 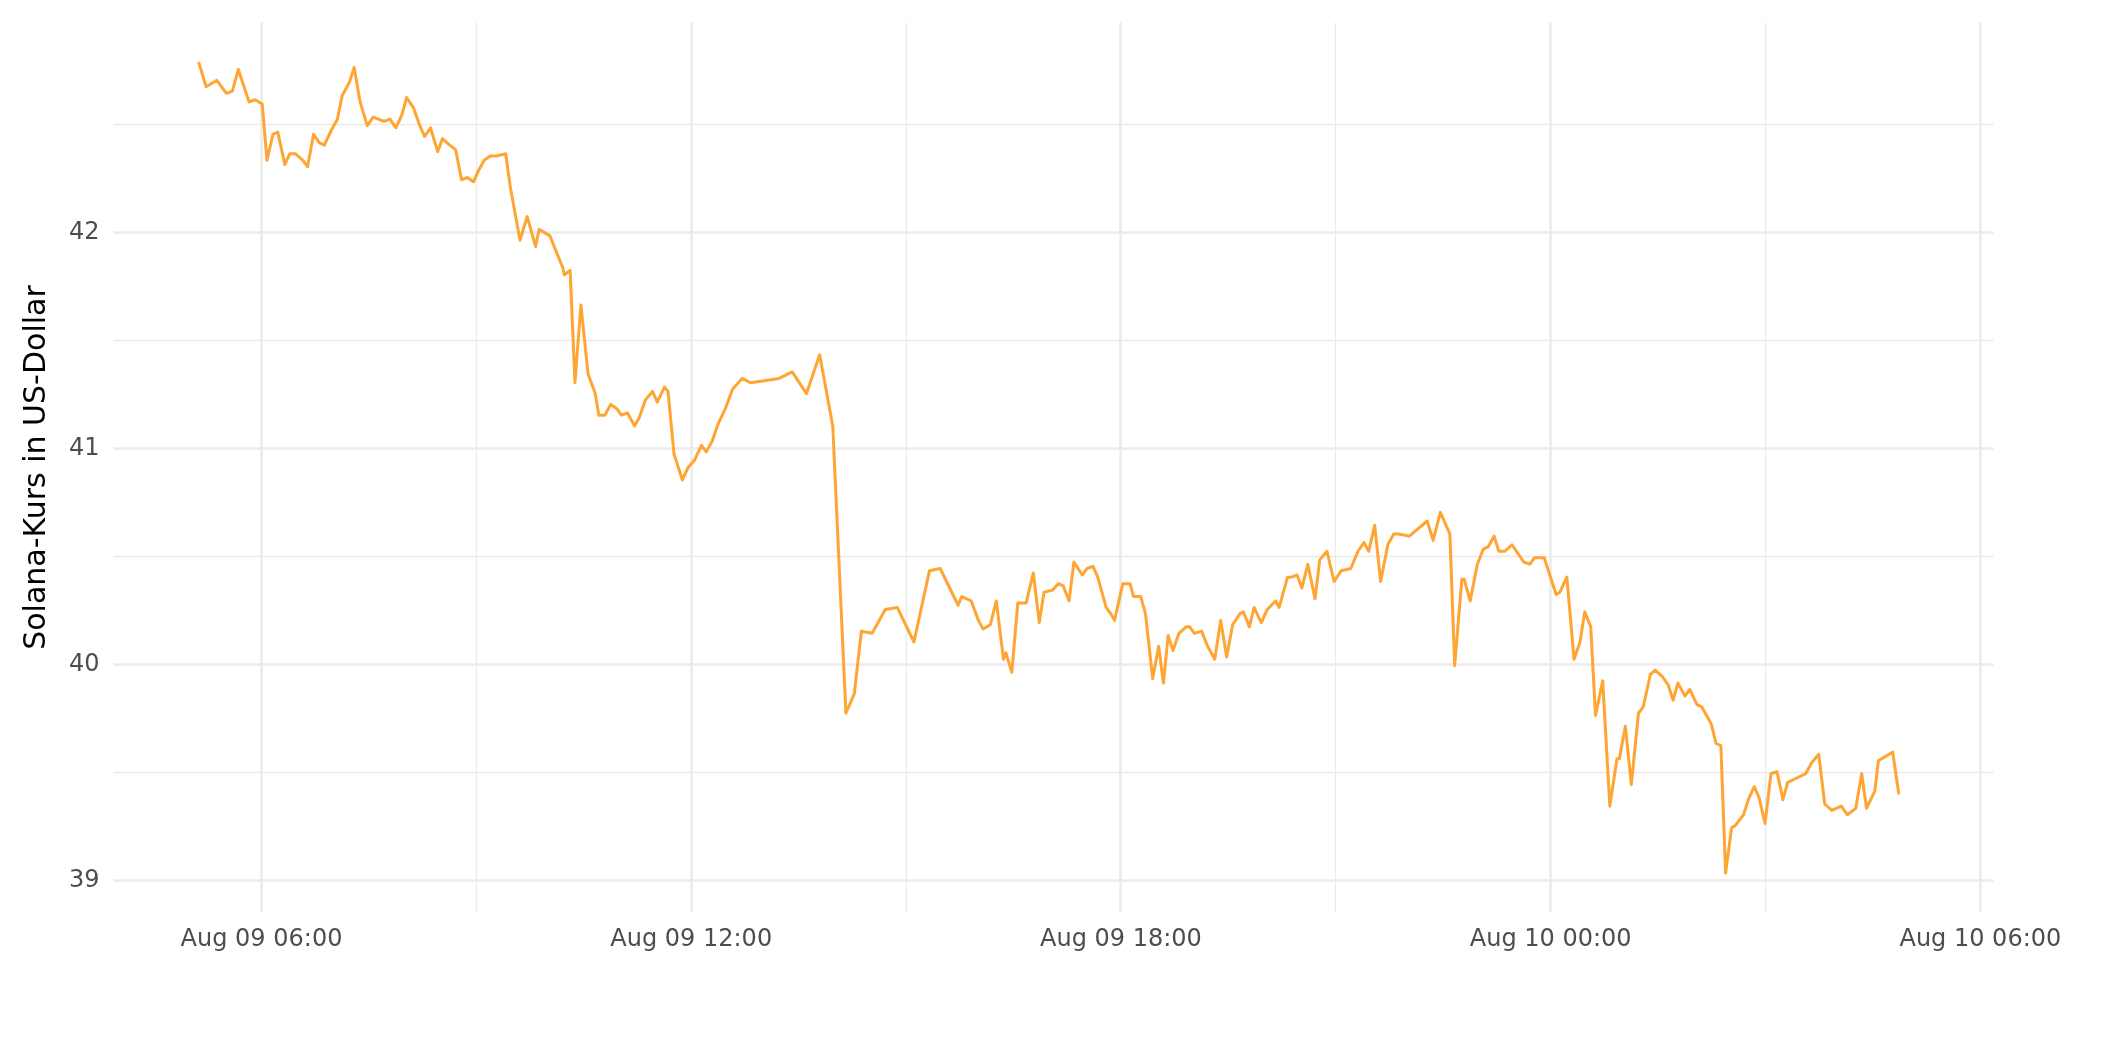 What do you see at coordinates (1980, 937) in the screenshot?
I see `x-tick-label: Aug 10 06:00` at bounding box center [1980, 937].